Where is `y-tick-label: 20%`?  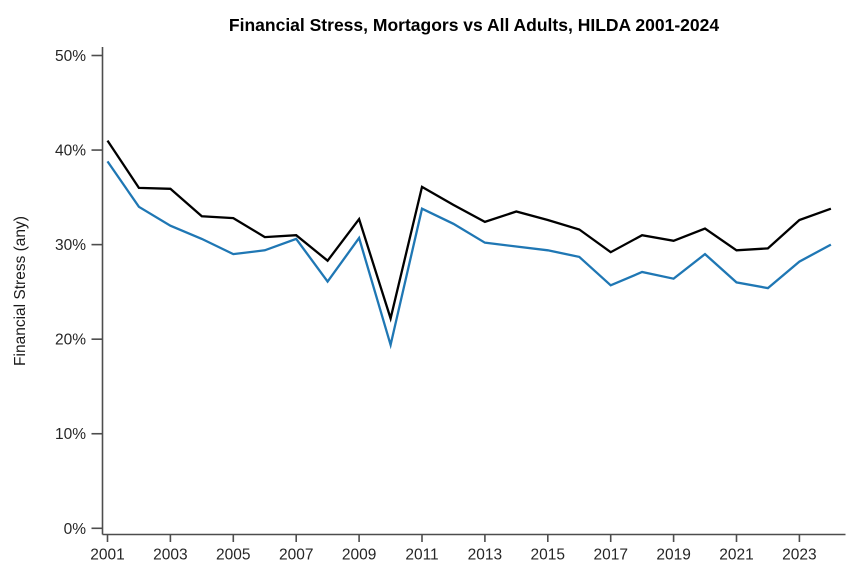
y-tick-label: 20% is located at coordinates (70, 340).